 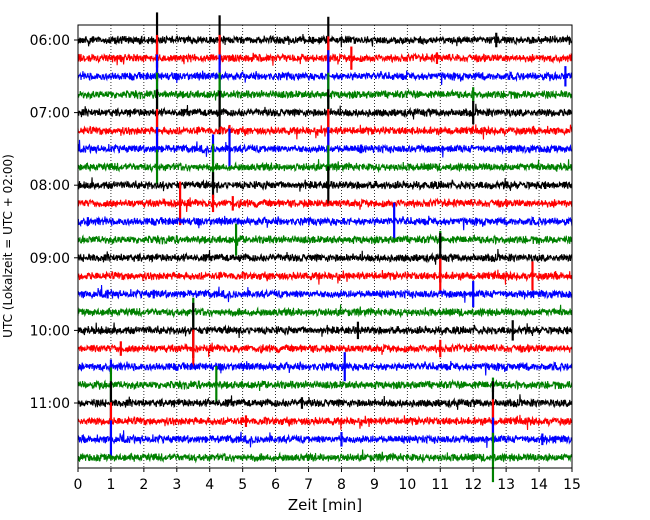 I want to click on y-tick-label-1100: 11:00, so click(x=50, y=404).